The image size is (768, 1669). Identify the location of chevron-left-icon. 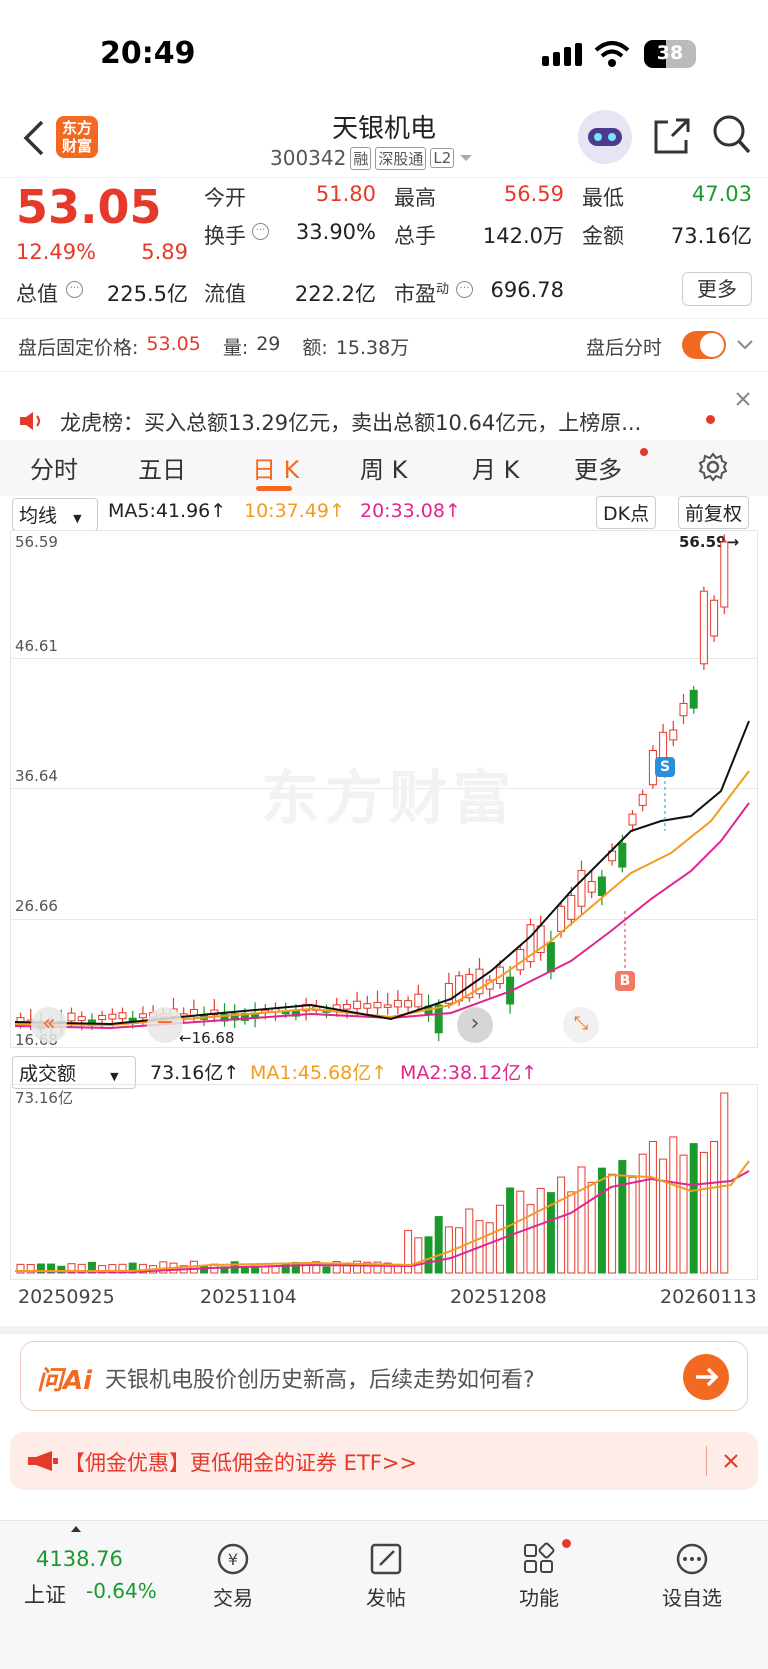
(34, 138).